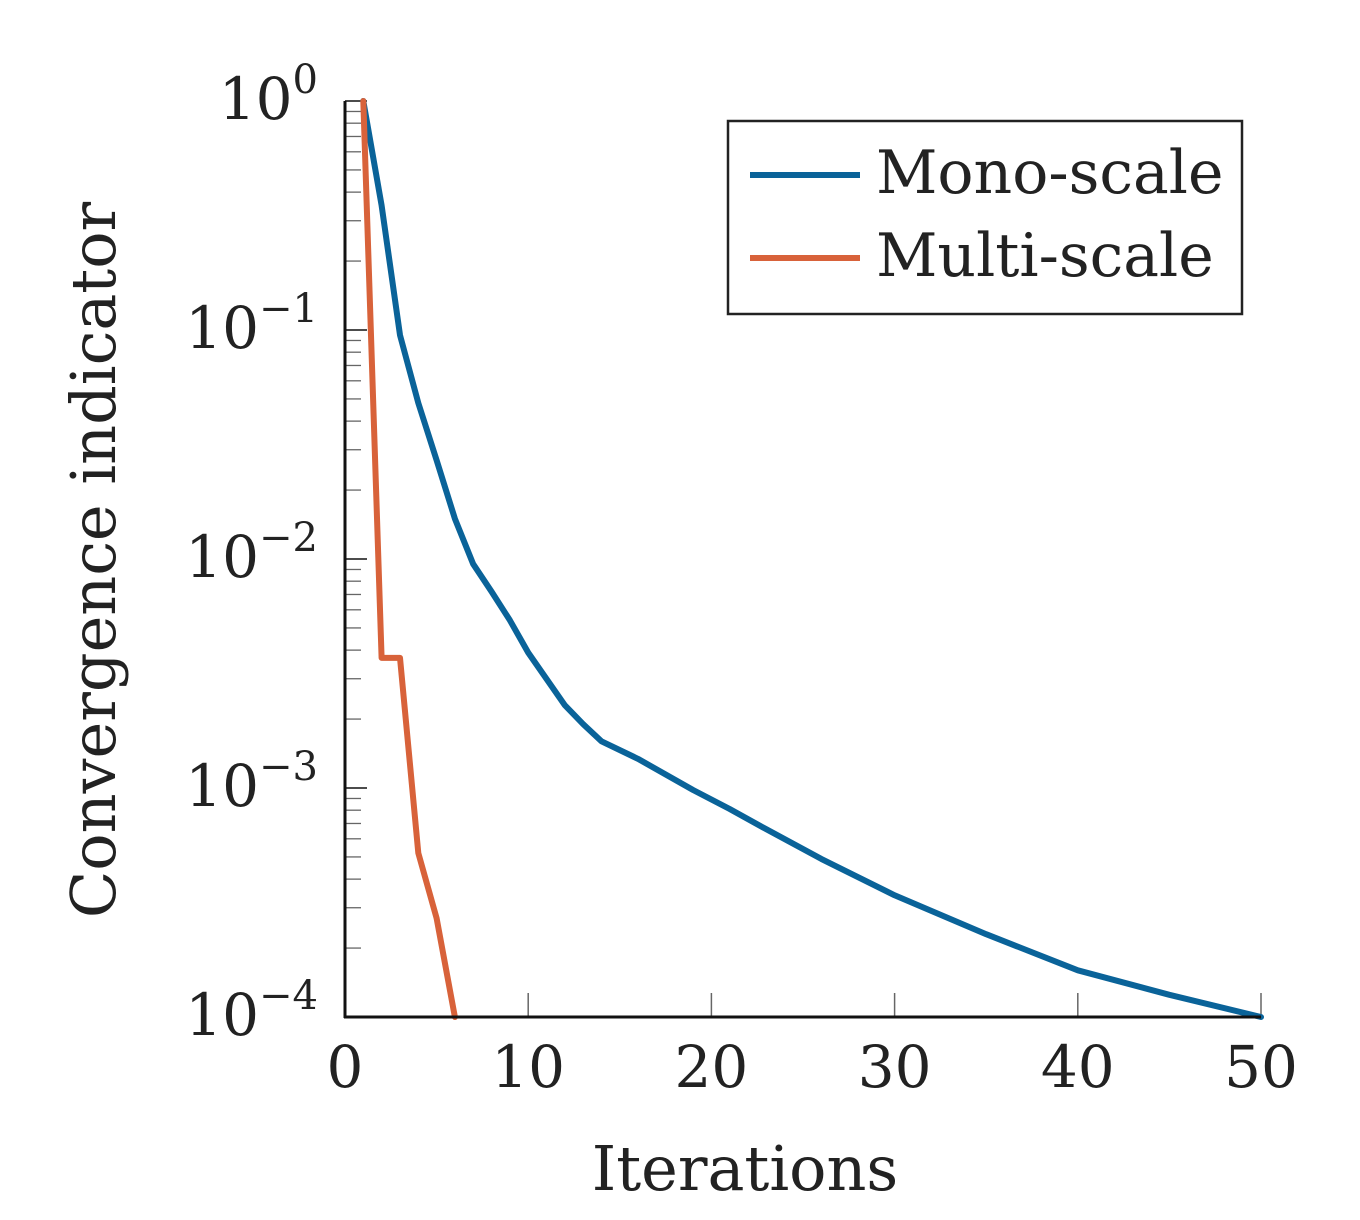  What do you see at coordinates (1078, 1067) in the screenshot?
I see `x-tick-label: 40` at bounding box center [1078, 1067].